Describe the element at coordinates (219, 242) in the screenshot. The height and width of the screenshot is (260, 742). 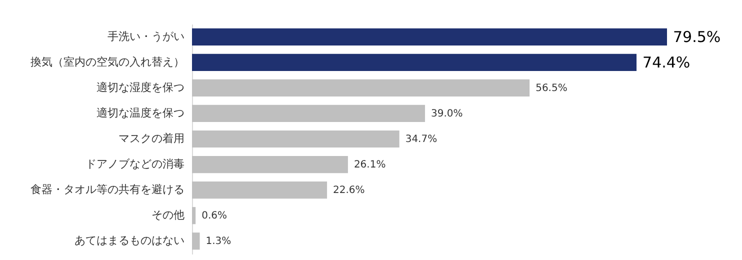
I see `data-label: 1.3%` at that location.